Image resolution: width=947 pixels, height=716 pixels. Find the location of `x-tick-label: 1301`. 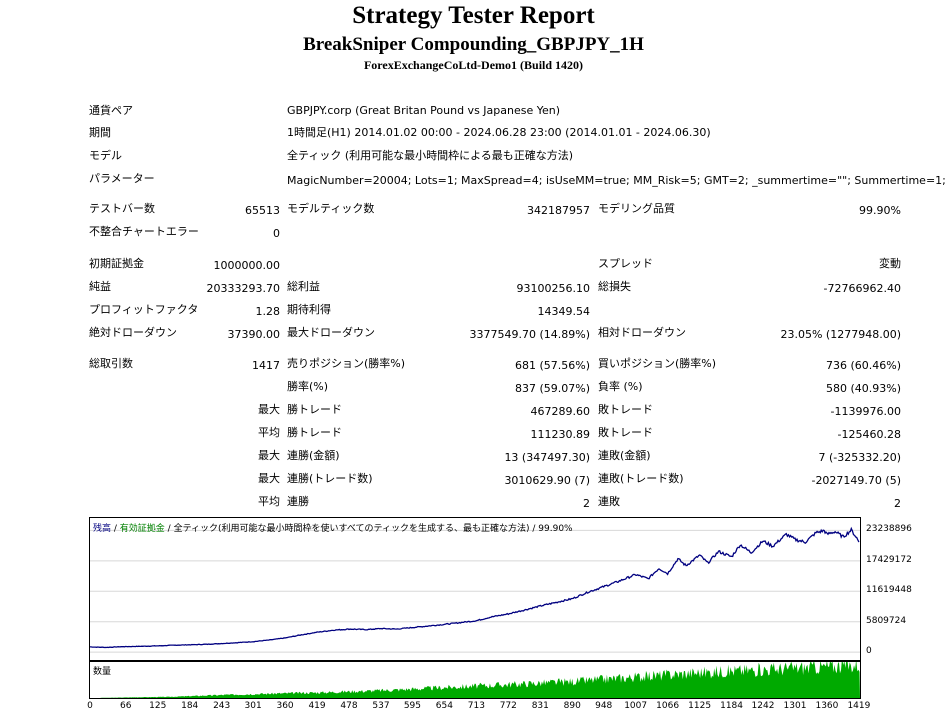

x-tick-label: 1301 is located at coordinates (795, 706).